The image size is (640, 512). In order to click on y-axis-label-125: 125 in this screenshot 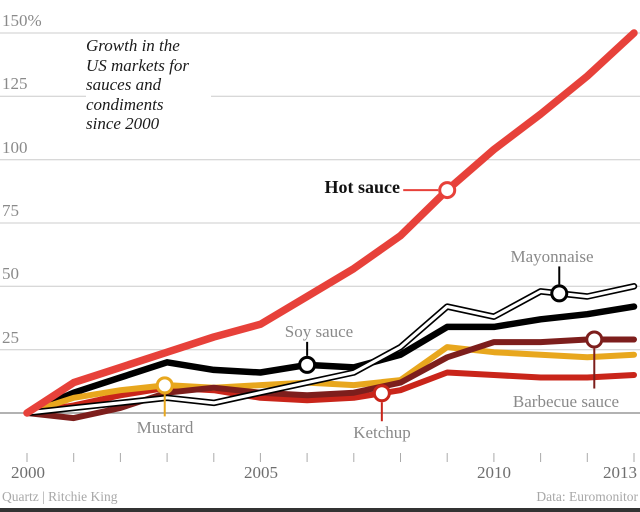, I will do `click(15, 83)`.